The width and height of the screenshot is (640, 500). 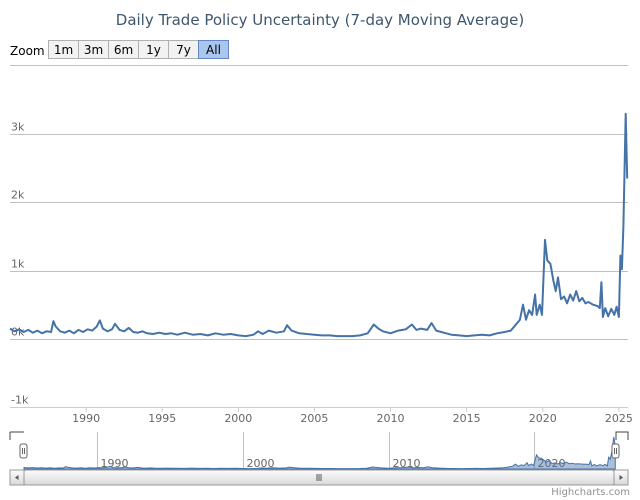 I want to click on zoom-button-label: 7y, so click(x=183, y=50).